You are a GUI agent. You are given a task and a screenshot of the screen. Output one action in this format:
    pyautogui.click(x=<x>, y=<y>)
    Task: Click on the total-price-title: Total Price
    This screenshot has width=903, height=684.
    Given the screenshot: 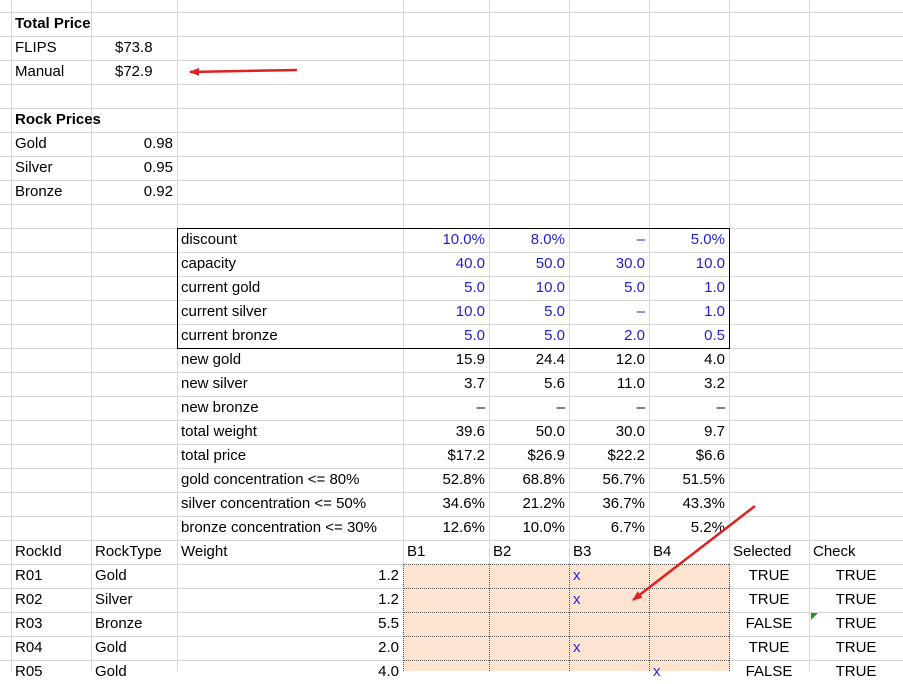 What is the action you would take?
    pyautogui.click(x=53, y=23)
    